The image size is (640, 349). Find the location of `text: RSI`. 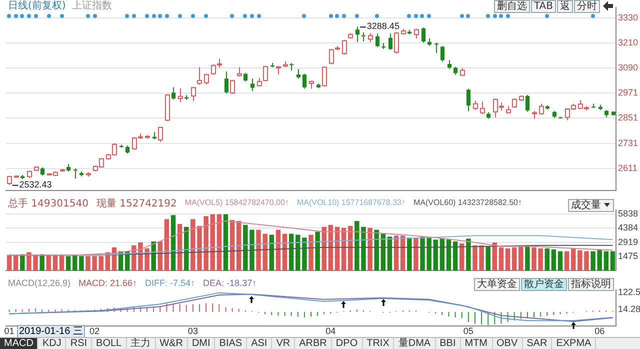

text: RSI is located at coordinates (79, 343).